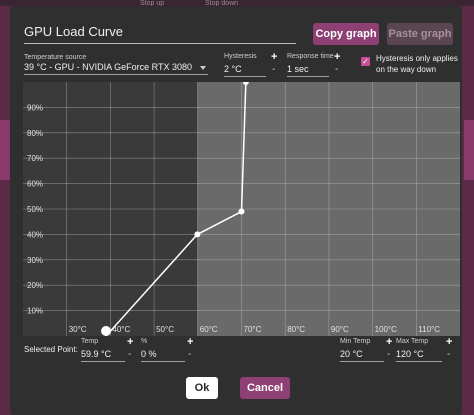  What do you see at coordinates (90, 341) in the screenshot?
I see `selected-temp-label: Temp` at bounding box center [90, 341].